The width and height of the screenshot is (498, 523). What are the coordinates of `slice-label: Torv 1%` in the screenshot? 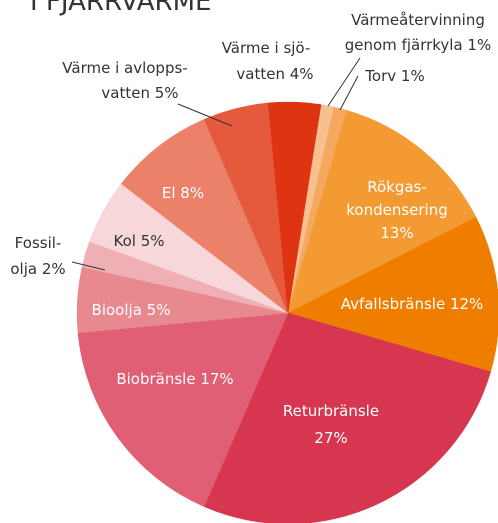 It's located at (394, 76).